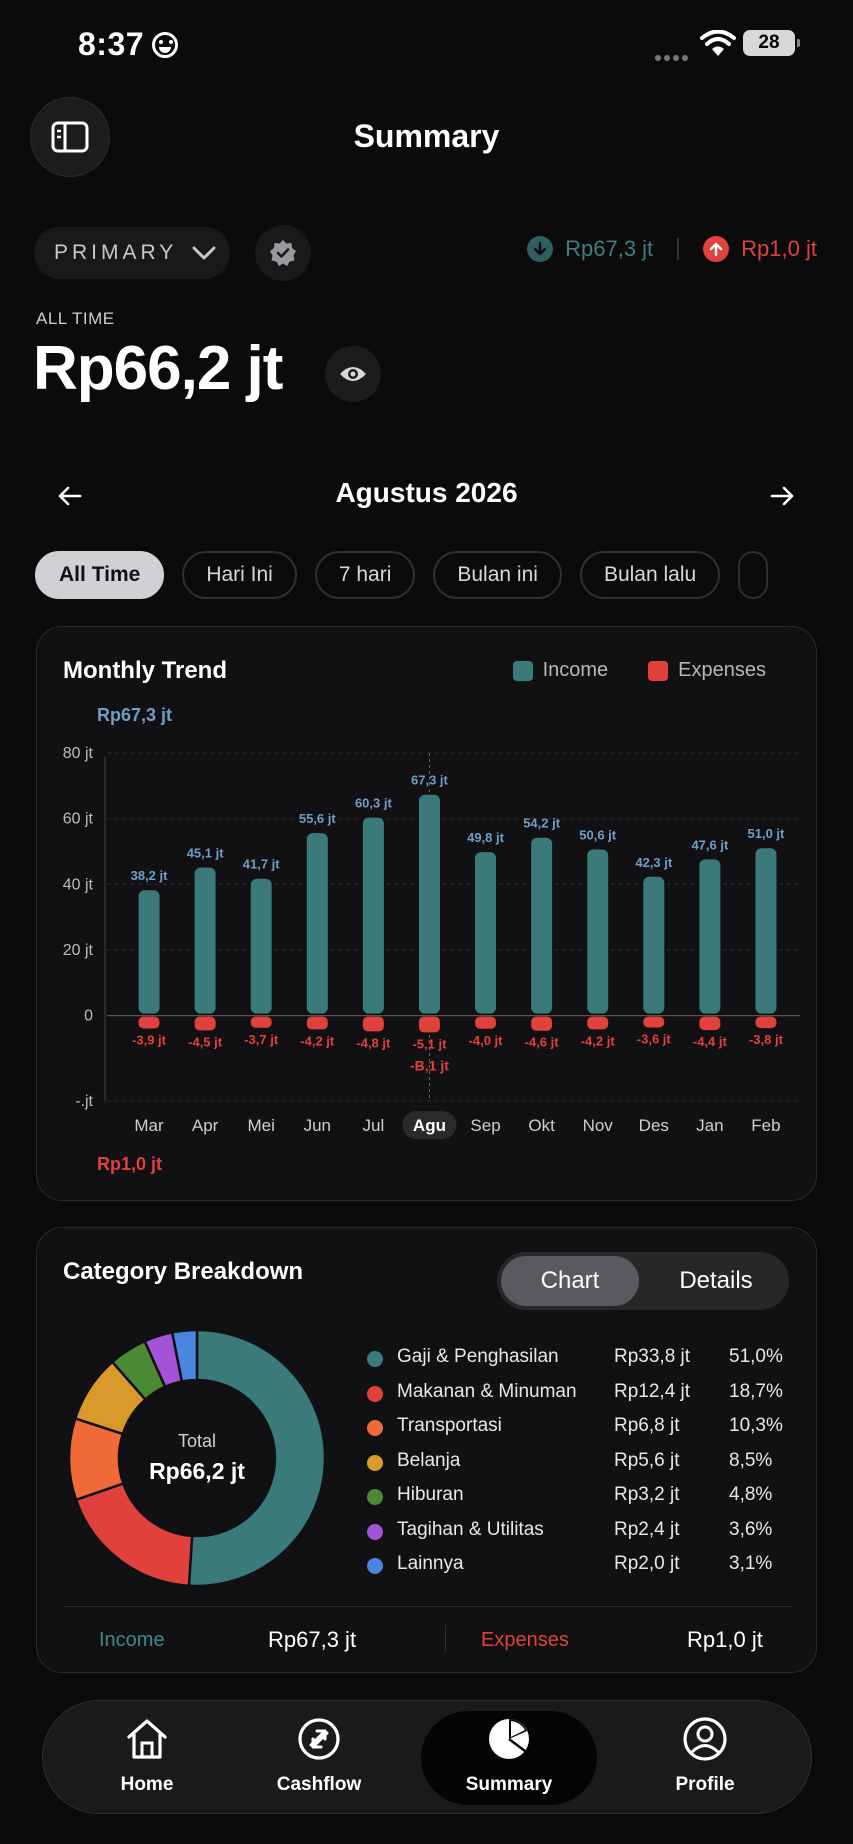 The height and width of the screenshot is (1844, 853). Describe the element at coordinates (672, 249) in the screenshot. I see `quick-stats: Rp67,3 jt Rp1,0 jt` at that location.